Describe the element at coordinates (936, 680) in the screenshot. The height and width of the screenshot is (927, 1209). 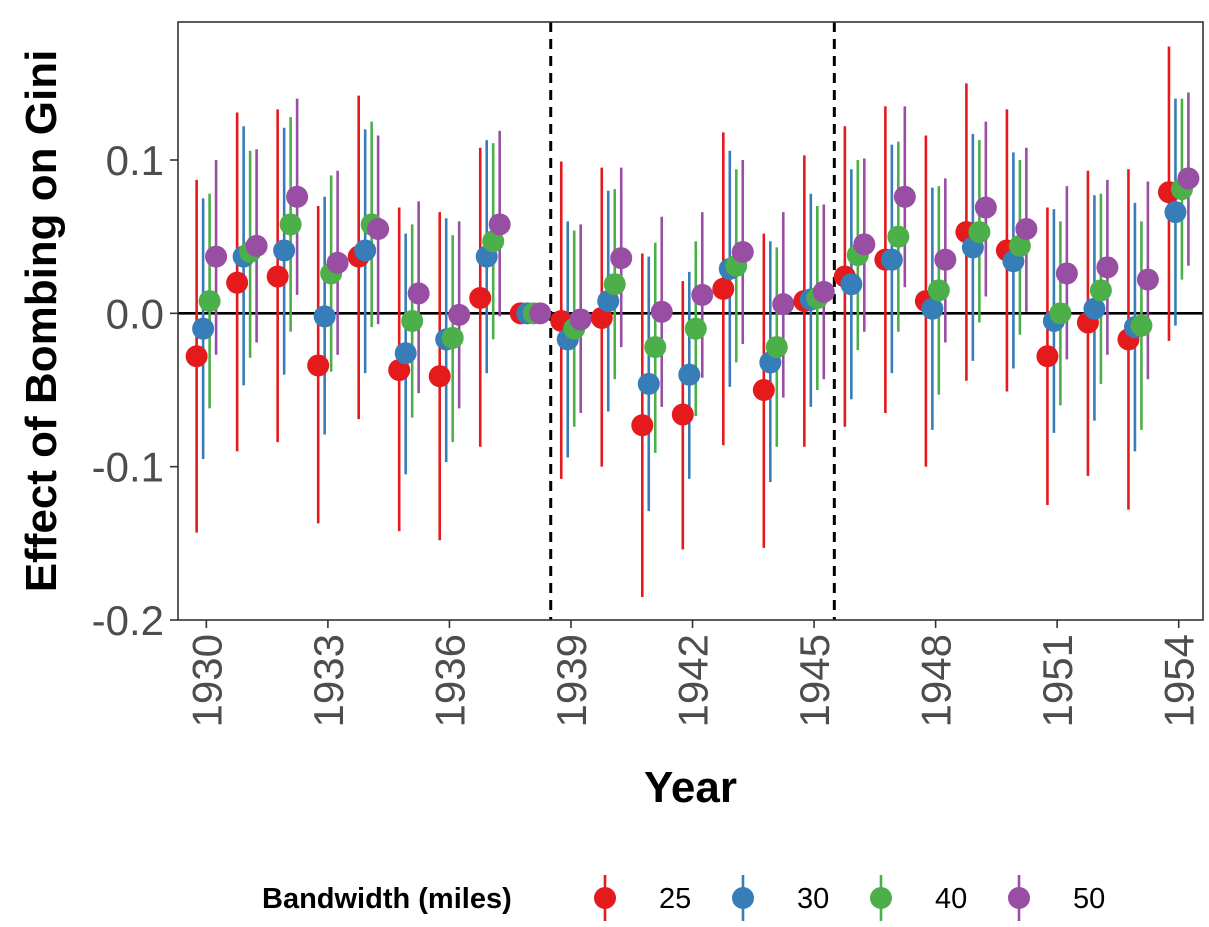
I see `x-tick-label: 1948` at that location.